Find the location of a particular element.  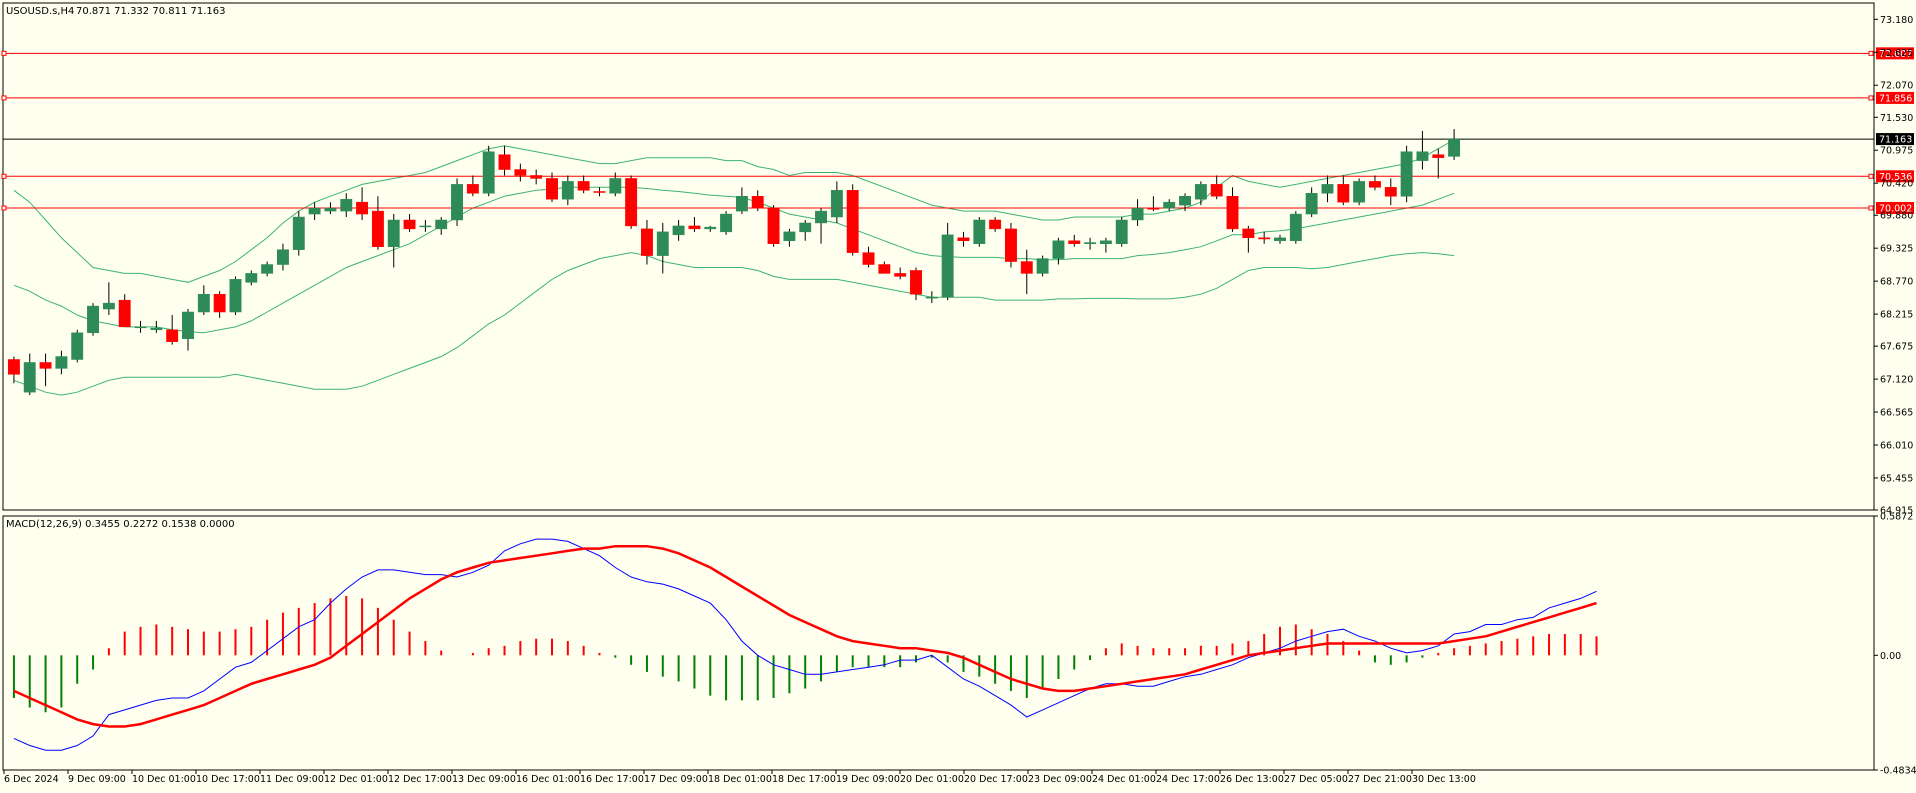

price-pane-title: USOUSD.s,H4 is located at coordinates (40, 11).